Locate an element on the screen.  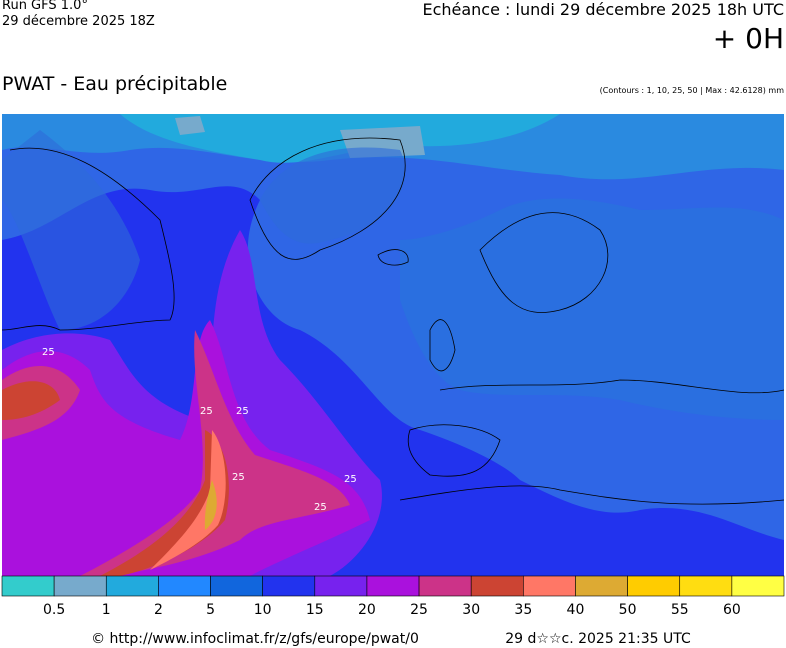
legend: 0.5 1 2 5 10 15 20 25 30 35 40 50 55 60 is located at coordinates (393, 596).